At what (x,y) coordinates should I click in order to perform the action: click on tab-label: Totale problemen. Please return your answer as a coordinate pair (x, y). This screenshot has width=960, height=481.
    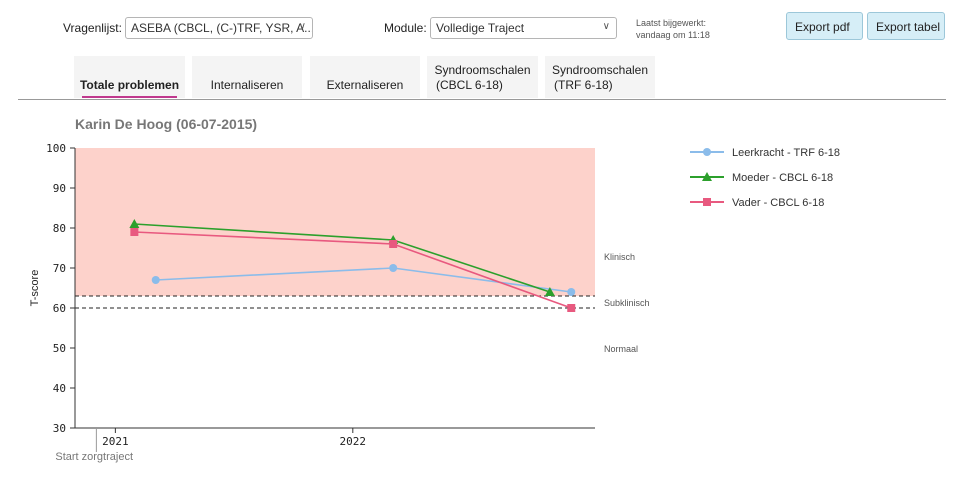
    Looking at the image, I should click on (129, 85).